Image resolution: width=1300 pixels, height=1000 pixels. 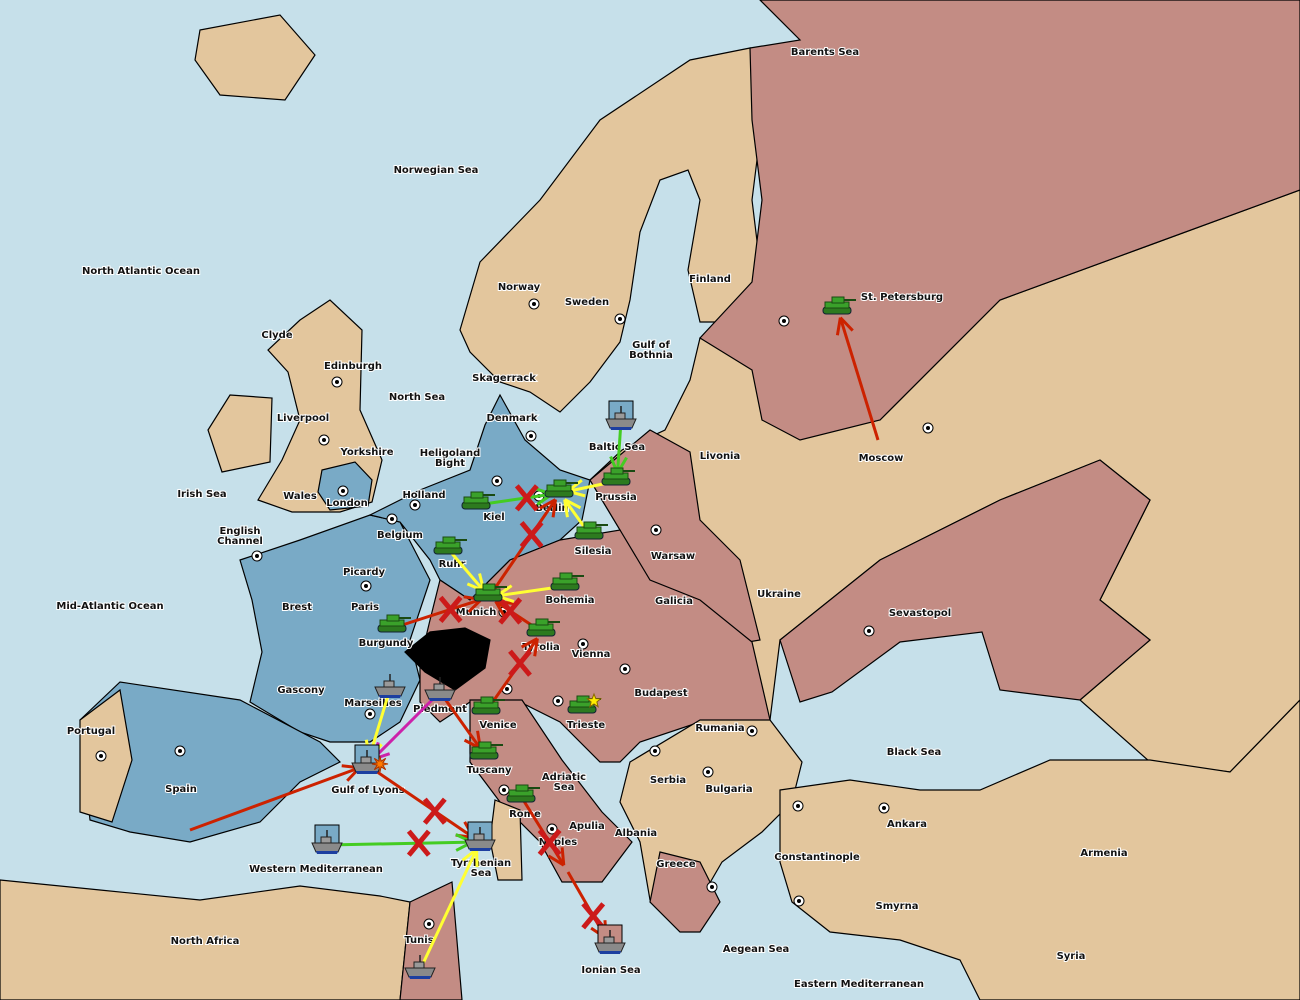 What do you see at coordinates (418, 940) in the screenshot?
I see `label-tunis: Tunis` at bounding box center [418, 940].